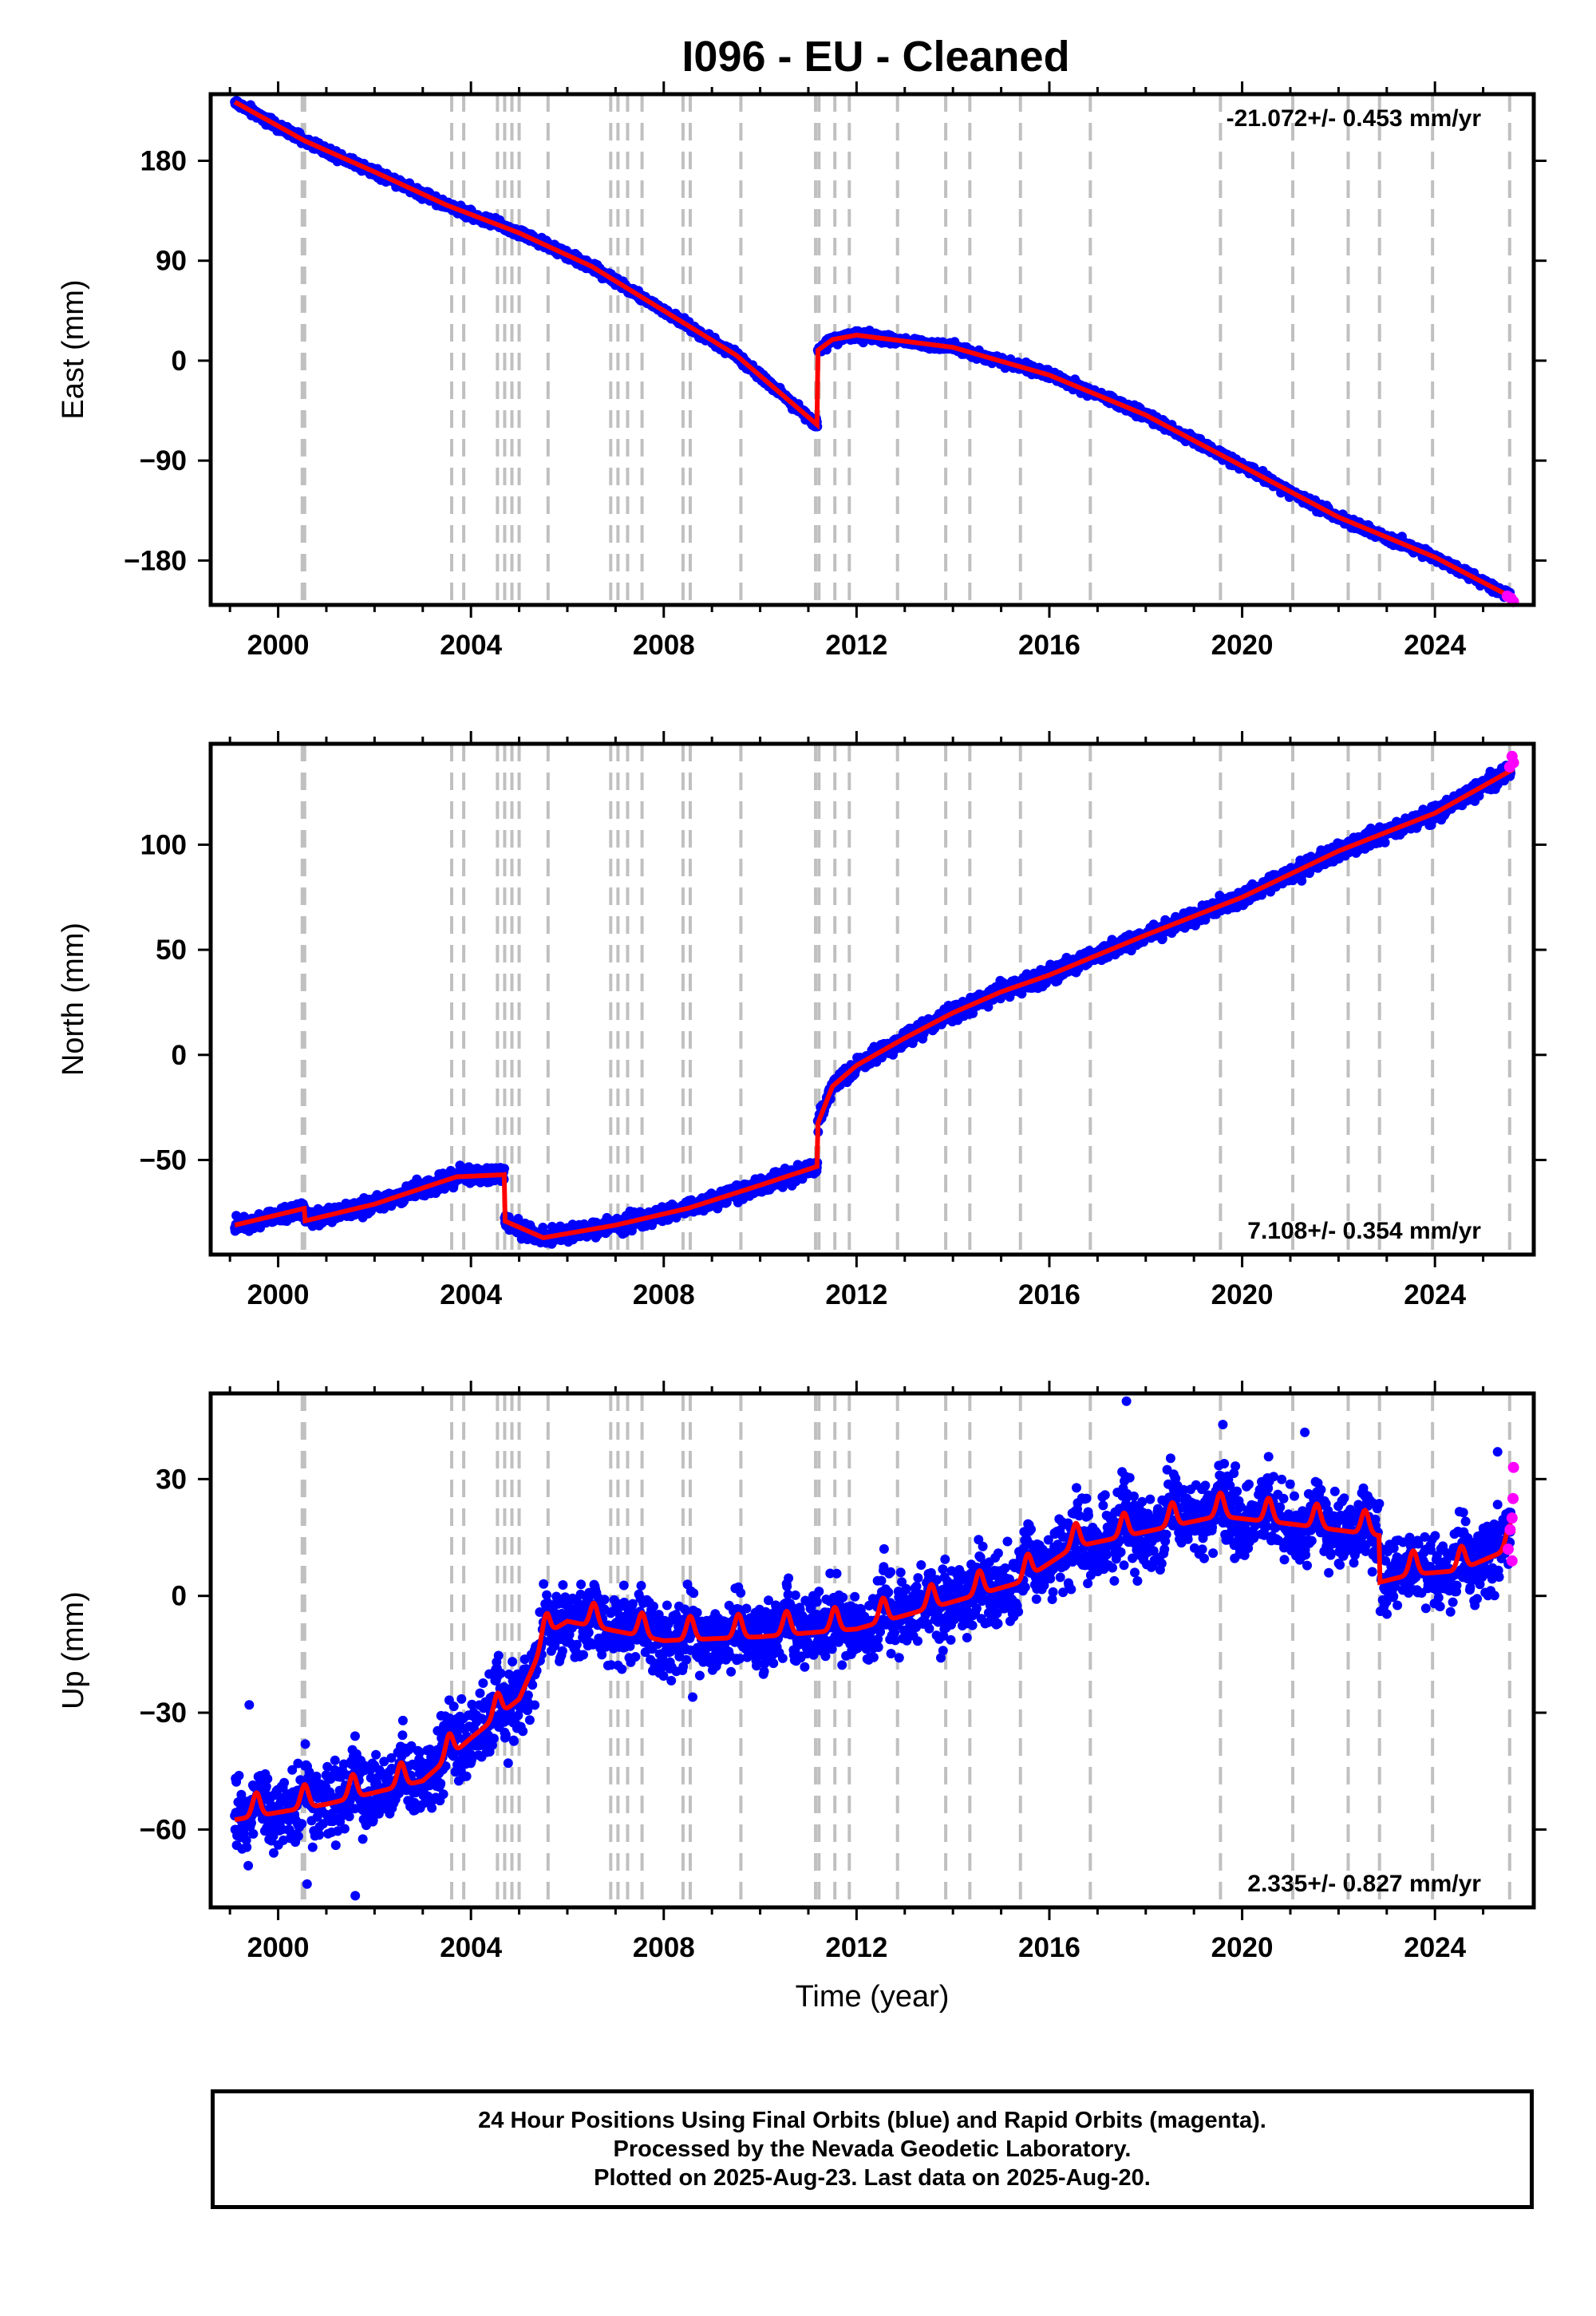 The width and height of the screenshot is (1596, 2316). What do you see at coordinates (278, 645) in the screenshot?
I see `x-tick-label: 2000` at bounding box center [278, 645].